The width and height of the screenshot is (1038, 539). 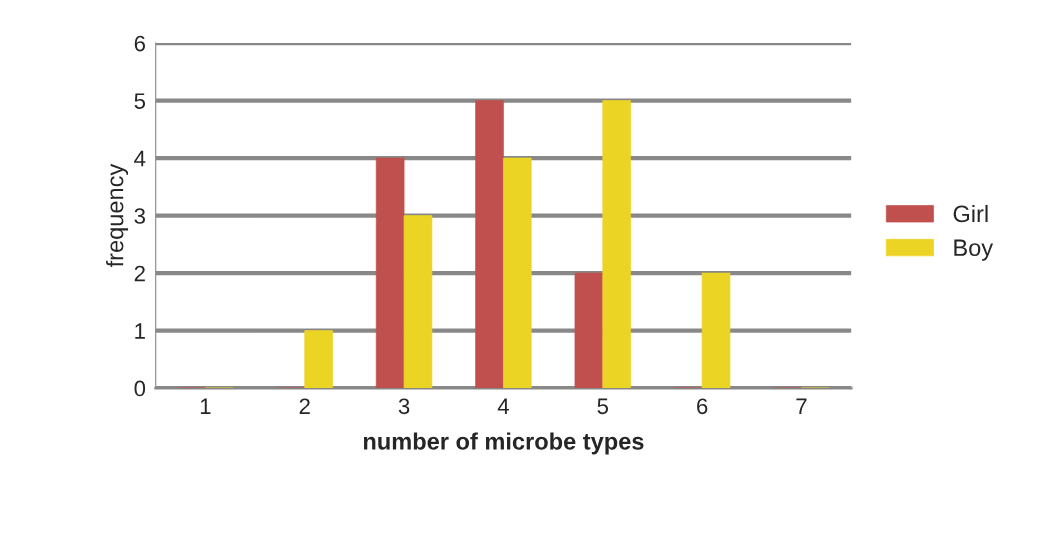 What do you see at coordinates (801, 406) in the screenshot?
I see `x-tick-label: 7` at bounding box center [801, 406].